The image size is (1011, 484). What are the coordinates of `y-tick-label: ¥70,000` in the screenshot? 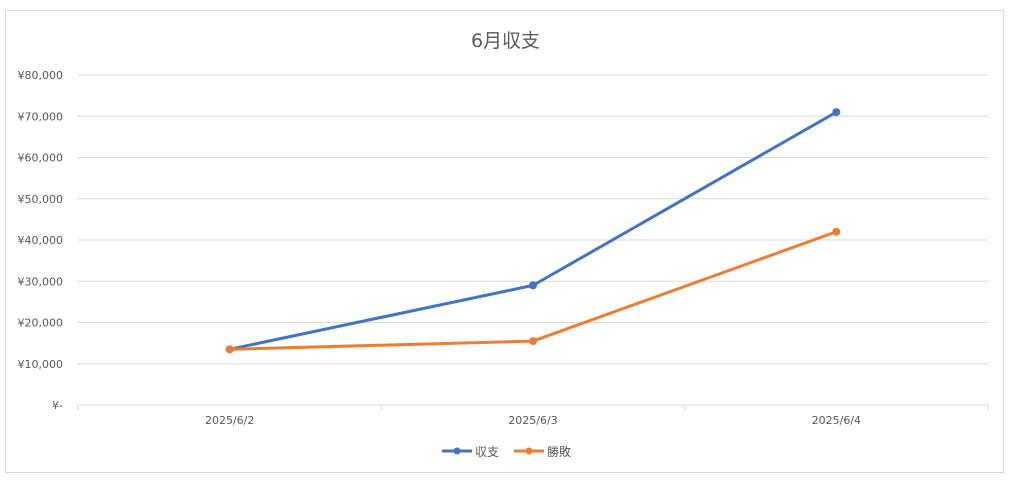 It's located at (41, 116).